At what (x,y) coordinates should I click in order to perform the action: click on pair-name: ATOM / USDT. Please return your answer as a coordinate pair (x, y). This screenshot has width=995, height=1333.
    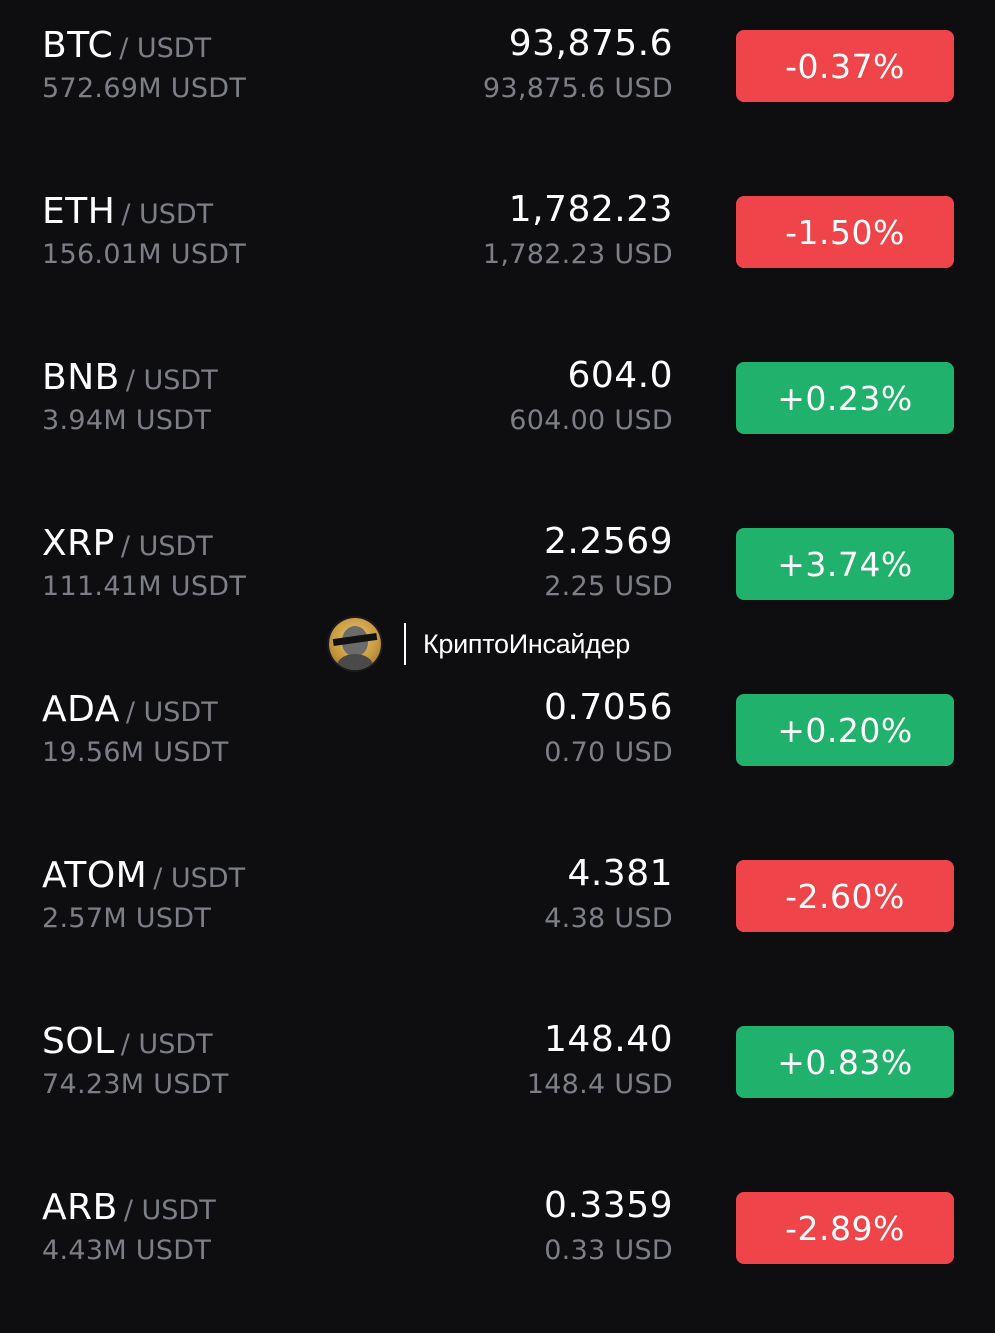
    Looking at the image, I should click on (143, 875).